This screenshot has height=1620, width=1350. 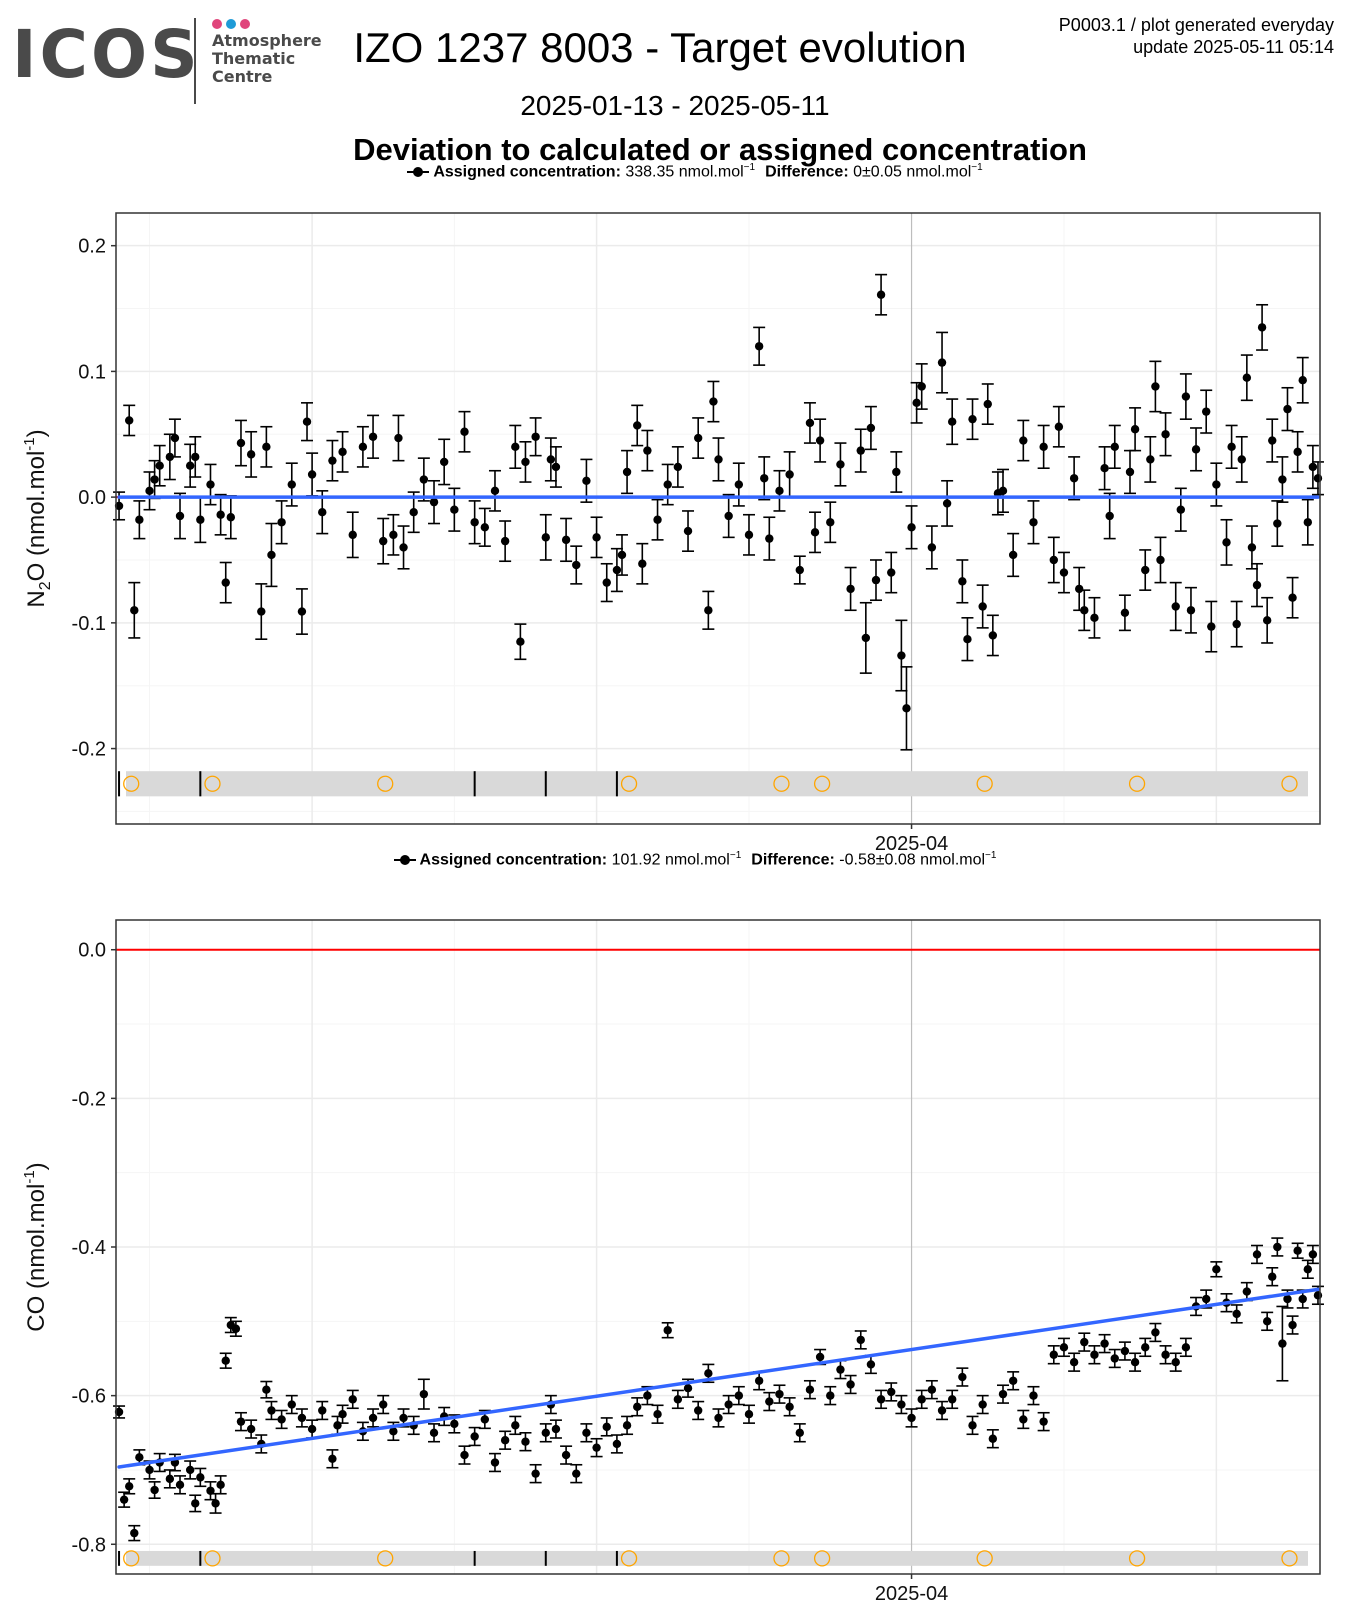 I want to click on y-tick-label: -0.6, so click(x=89, y=1397).